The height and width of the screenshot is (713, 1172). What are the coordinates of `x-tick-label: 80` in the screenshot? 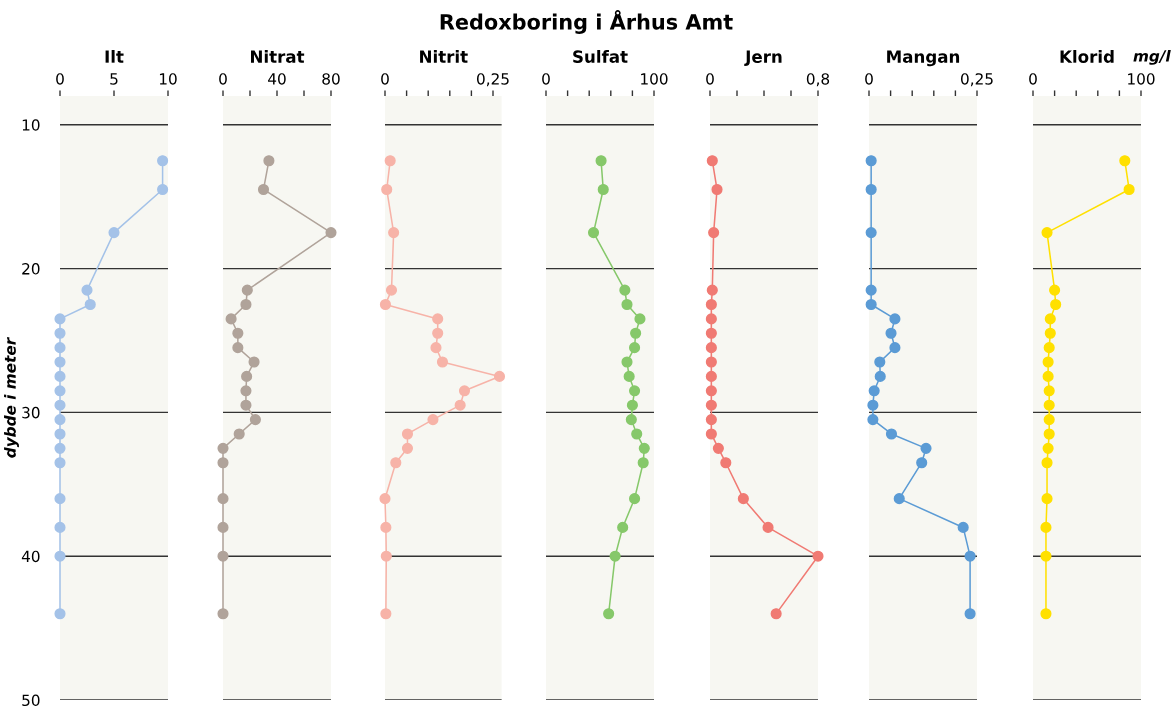 It's located at (331, 79).